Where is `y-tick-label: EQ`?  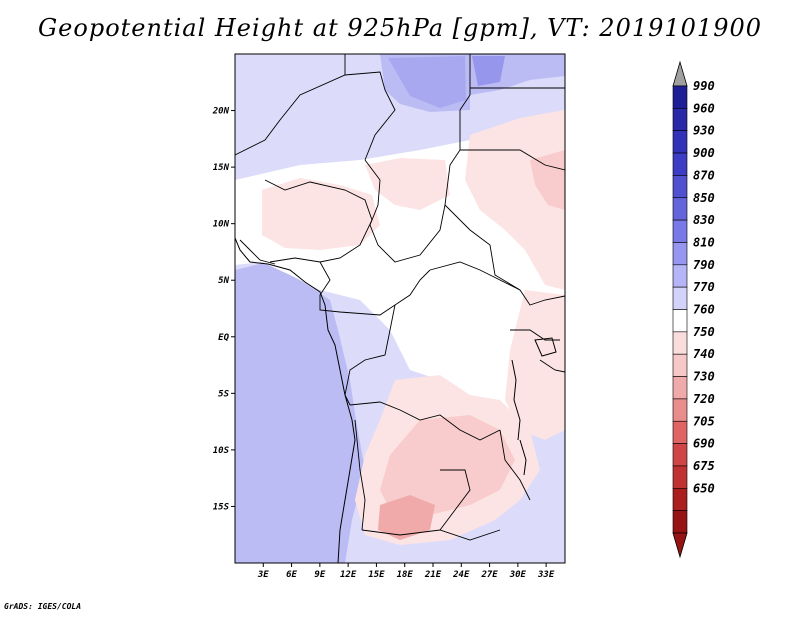
y-tick-label: EQ is located at coordinates (223, 338).